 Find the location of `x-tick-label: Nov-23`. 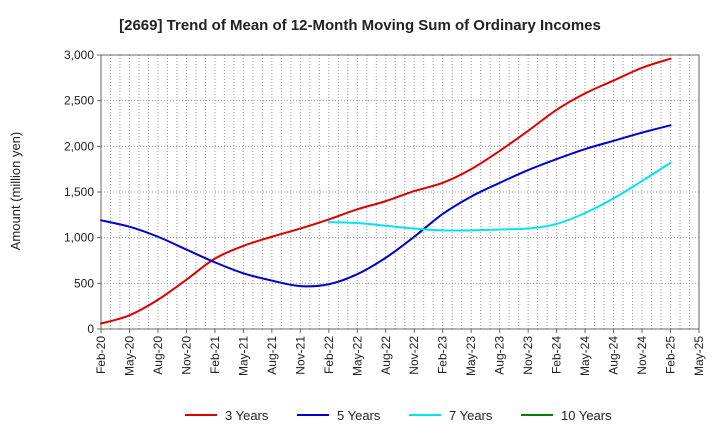

x-tick-label: Nov-23 is located at coordinates (528, 355).